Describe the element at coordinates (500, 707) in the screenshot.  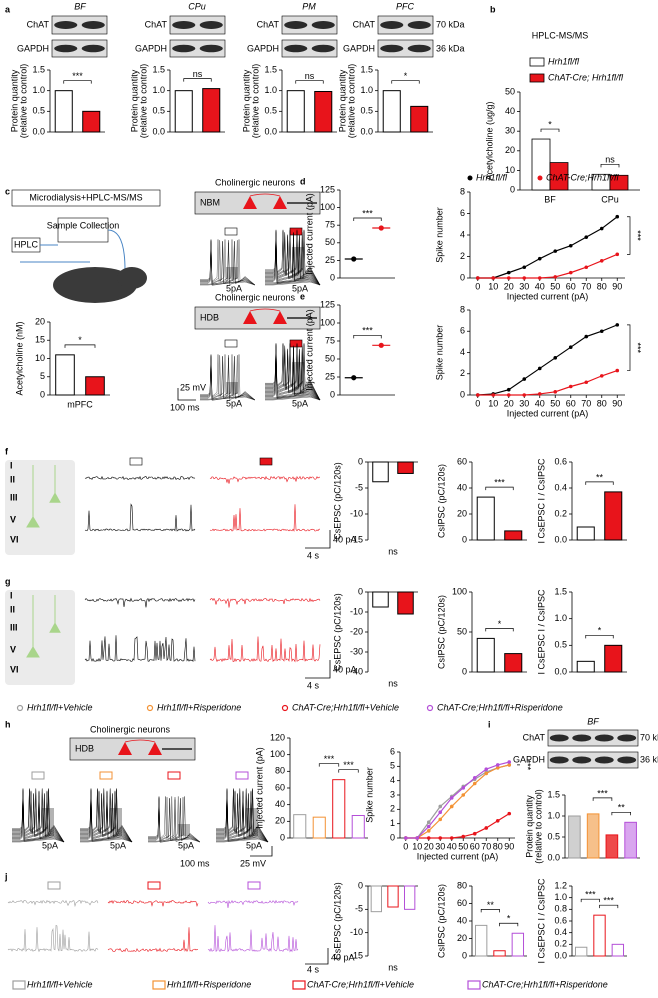
I see `legend-label: ChAT-Cre;Hrh1fl/fl+Risperidone` at that location.